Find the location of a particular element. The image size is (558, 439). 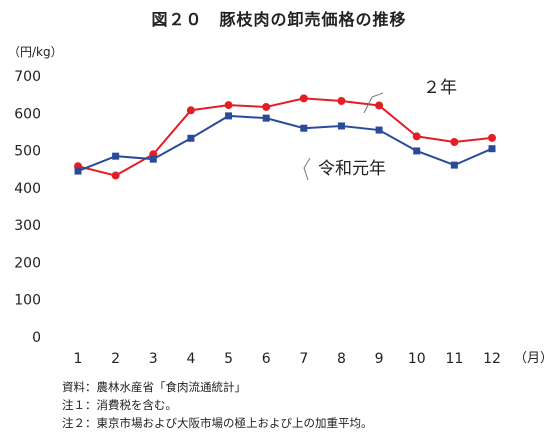

footnote-1: 注１：消費税を含む。 is located at coordinates (119, 405).